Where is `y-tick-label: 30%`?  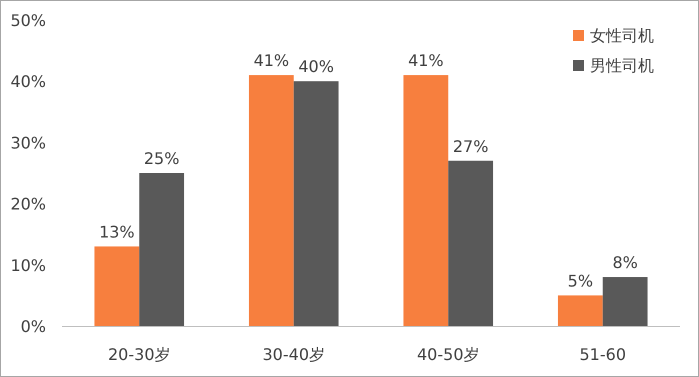
y-tick-label: 30% is located at coordinates (28, 142).